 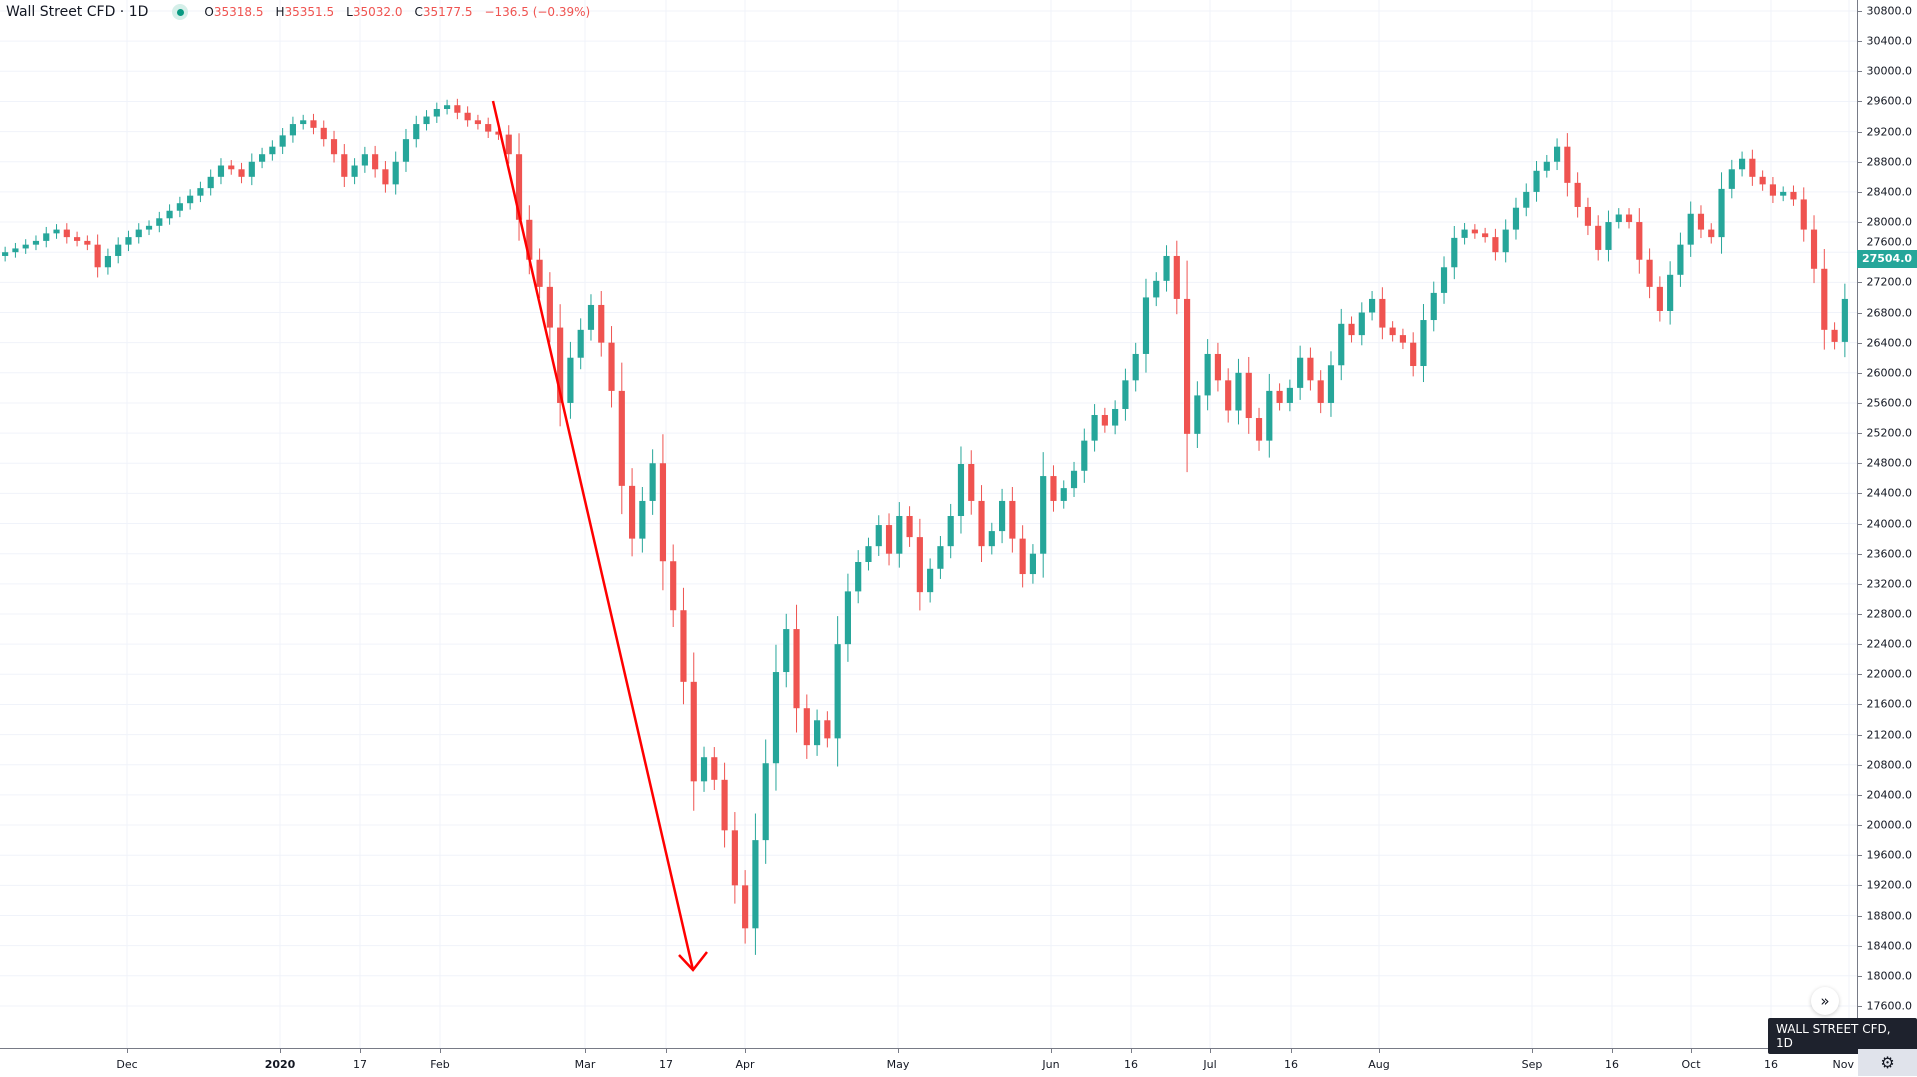 What do you see at coordinates (1889, 162) in the screenshot?
I see `price-tick-label: 28800.0` at bounding box center [1889, 162].